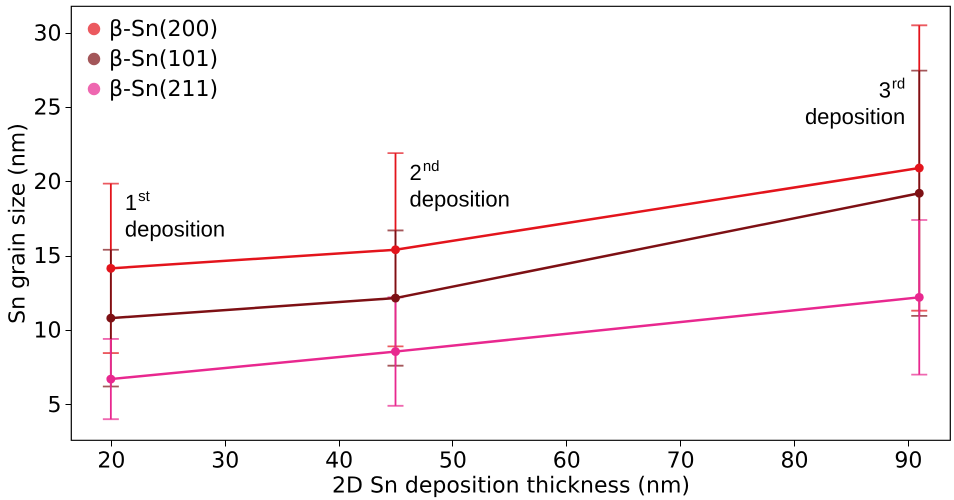 This screenshot has width=954, height=500. Describe the element at coordinates (48, 331) in the screenshot. I see `y-tick-label: 10` at that location.